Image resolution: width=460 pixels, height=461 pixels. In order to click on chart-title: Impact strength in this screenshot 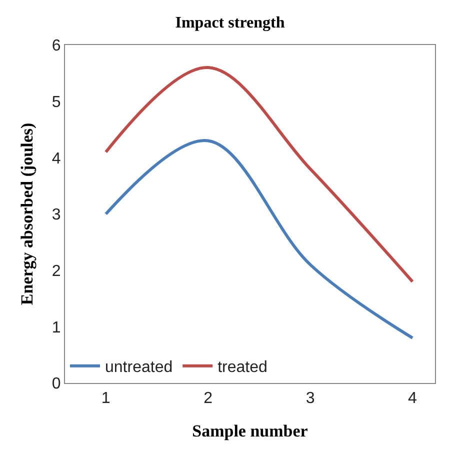, I will do `click(230, 23)`.